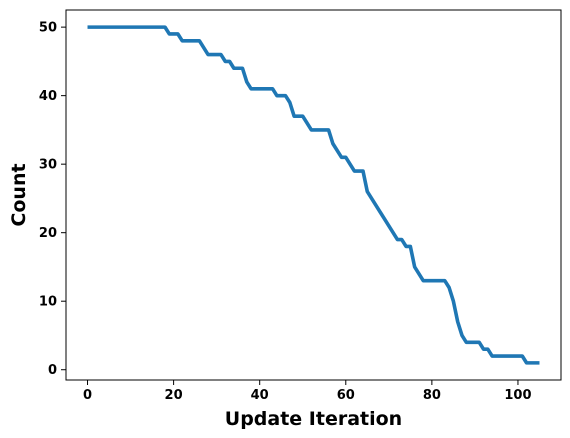 The image size is (570, 438). I want to click on x-tick-label: 80, so click(432, 395).